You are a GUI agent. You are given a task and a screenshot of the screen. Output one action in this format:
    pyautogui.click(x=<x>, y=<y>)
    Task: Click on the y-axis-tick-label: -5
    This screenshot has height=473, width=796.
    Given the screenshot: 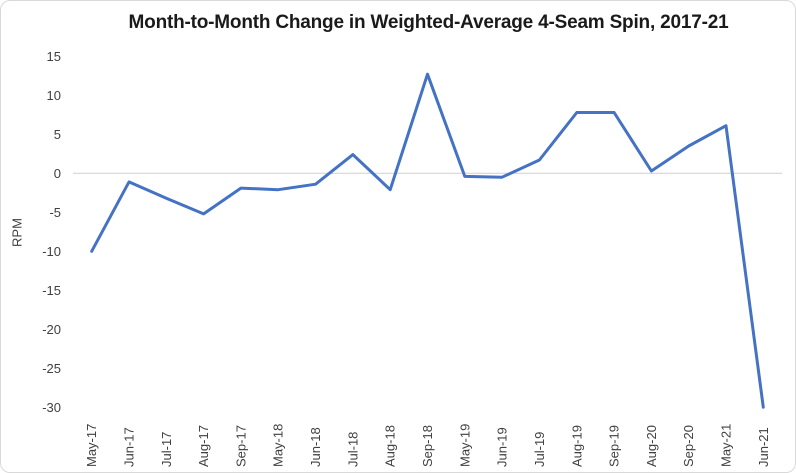 What is the action you would take?
    pyautogui.click(x=55, y=212)
    